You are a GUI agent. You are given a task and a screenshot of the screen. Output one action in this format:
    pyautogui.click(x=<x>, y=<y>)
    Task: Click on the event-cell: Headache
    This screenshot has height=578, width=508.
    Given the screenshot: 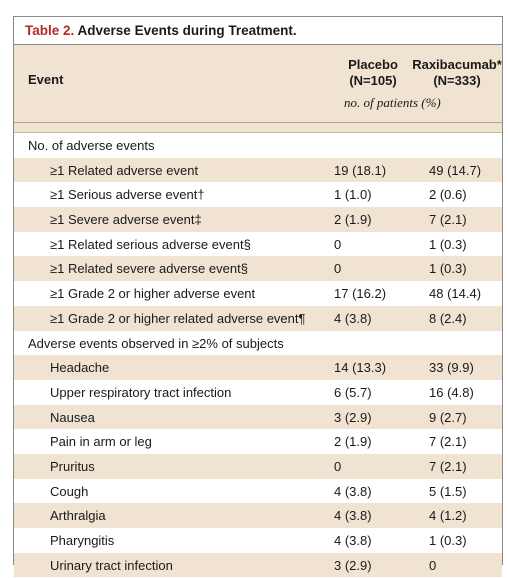 What is the action you would take?
    pyautogui.click(x=80, y=368)
    